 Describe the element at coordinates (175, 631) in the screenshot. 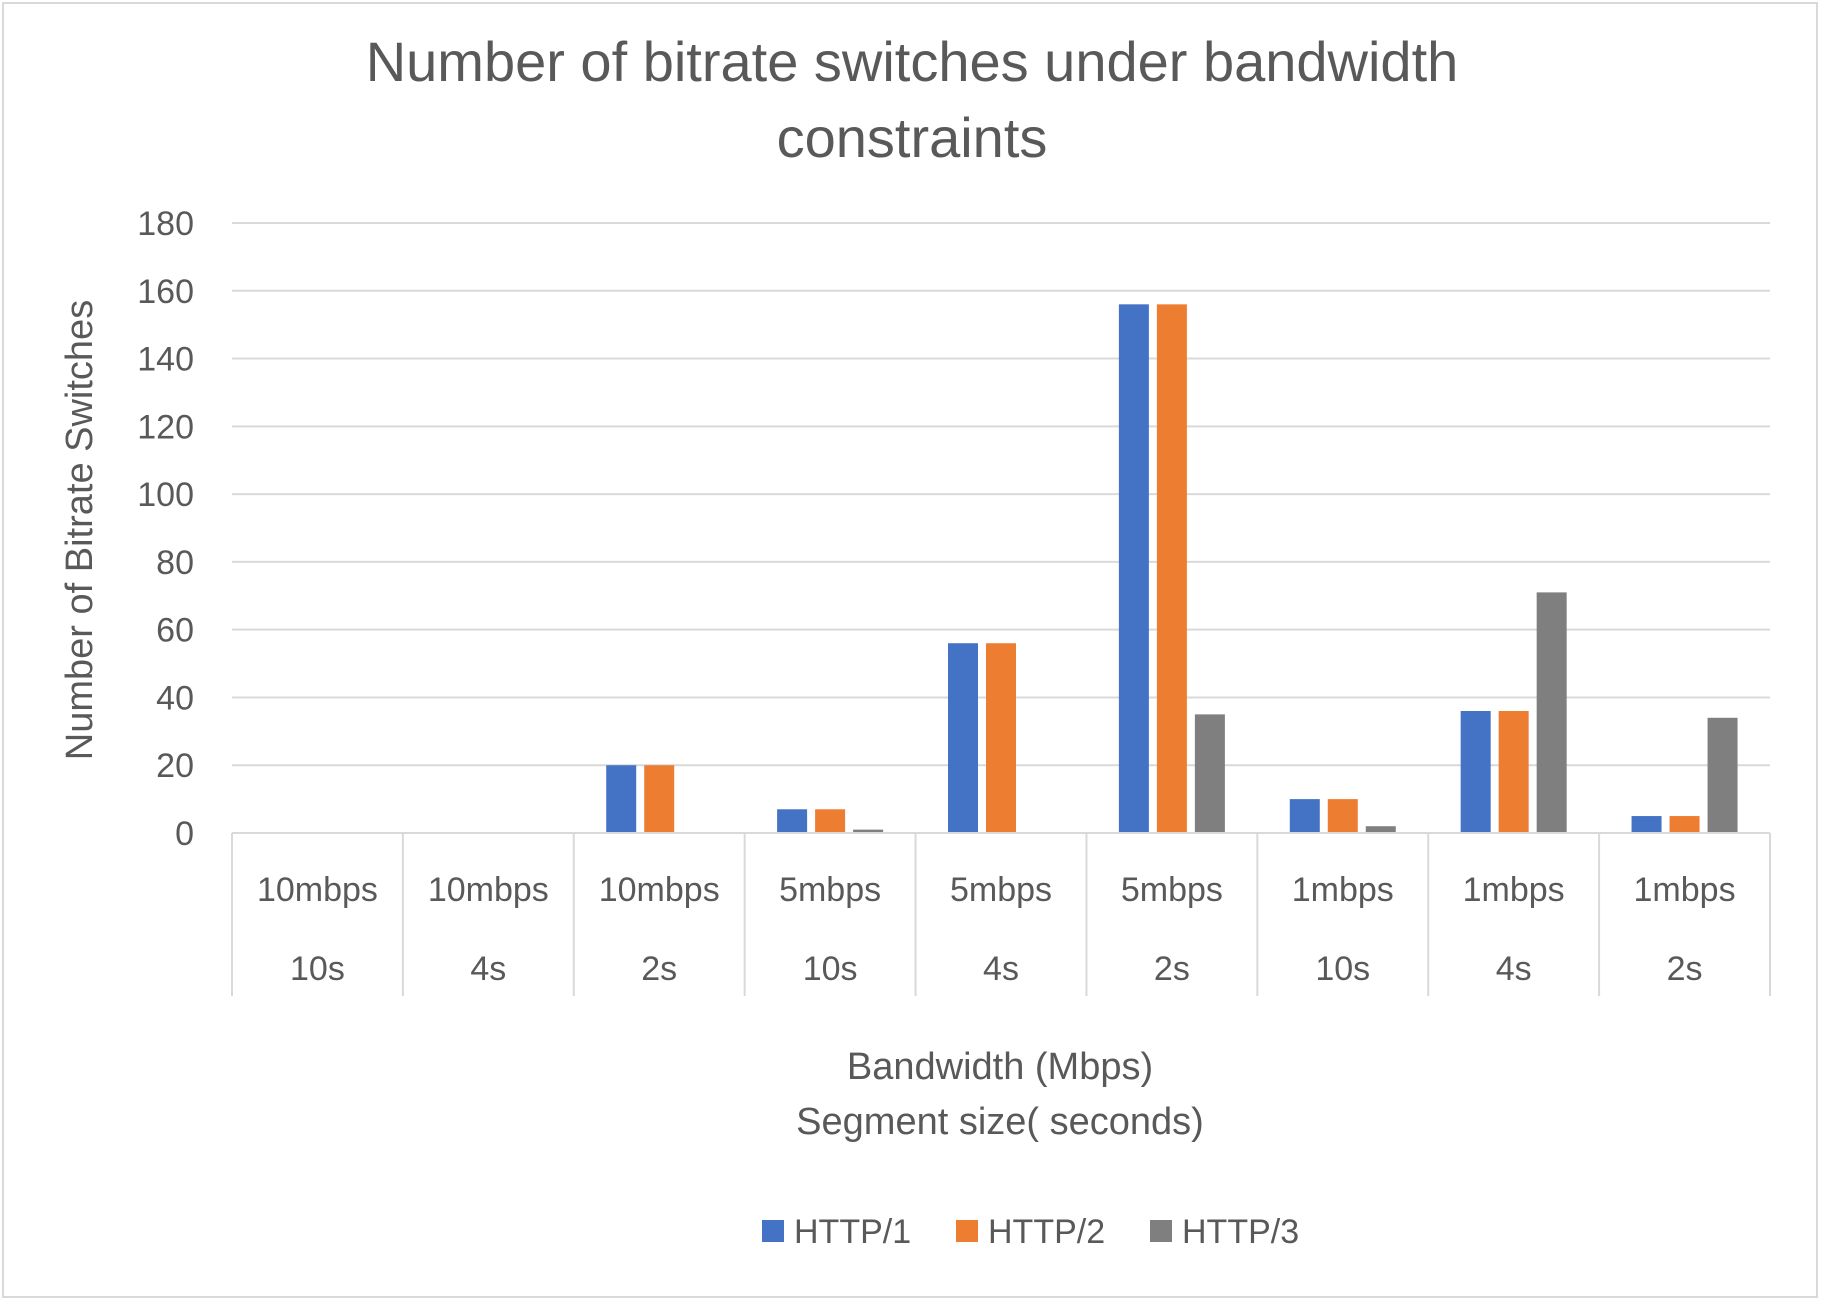

I see `y-tick-label: 60` at that location.